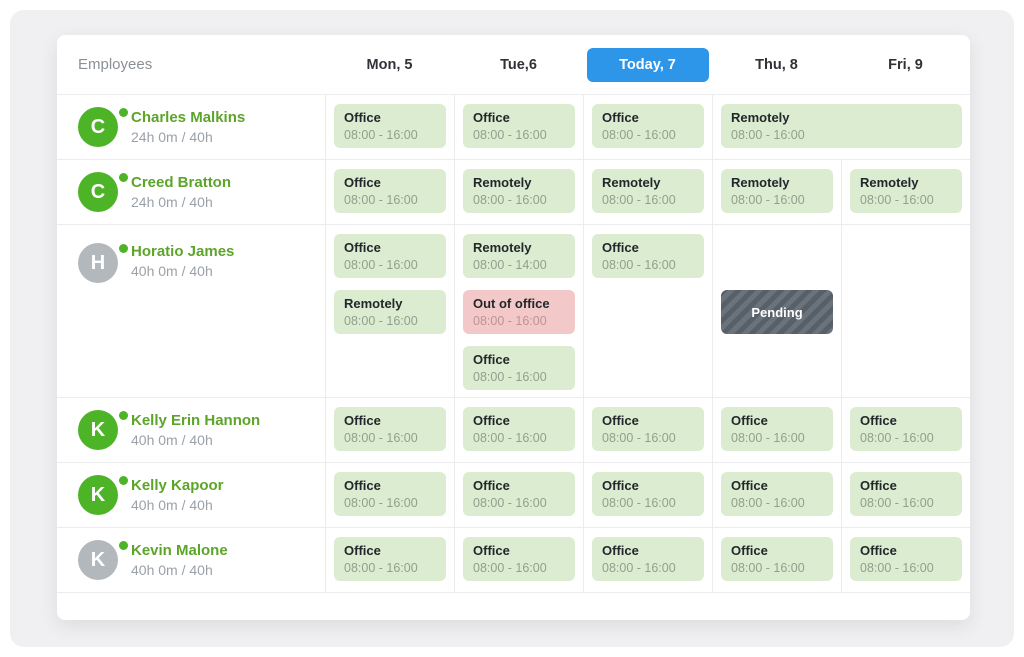 This screenshot has height=657, width=1024. What do you see at coordinates (98, 430) in the screenshot?
I see `avatar-initial: K` at bounding box center [98, 430].